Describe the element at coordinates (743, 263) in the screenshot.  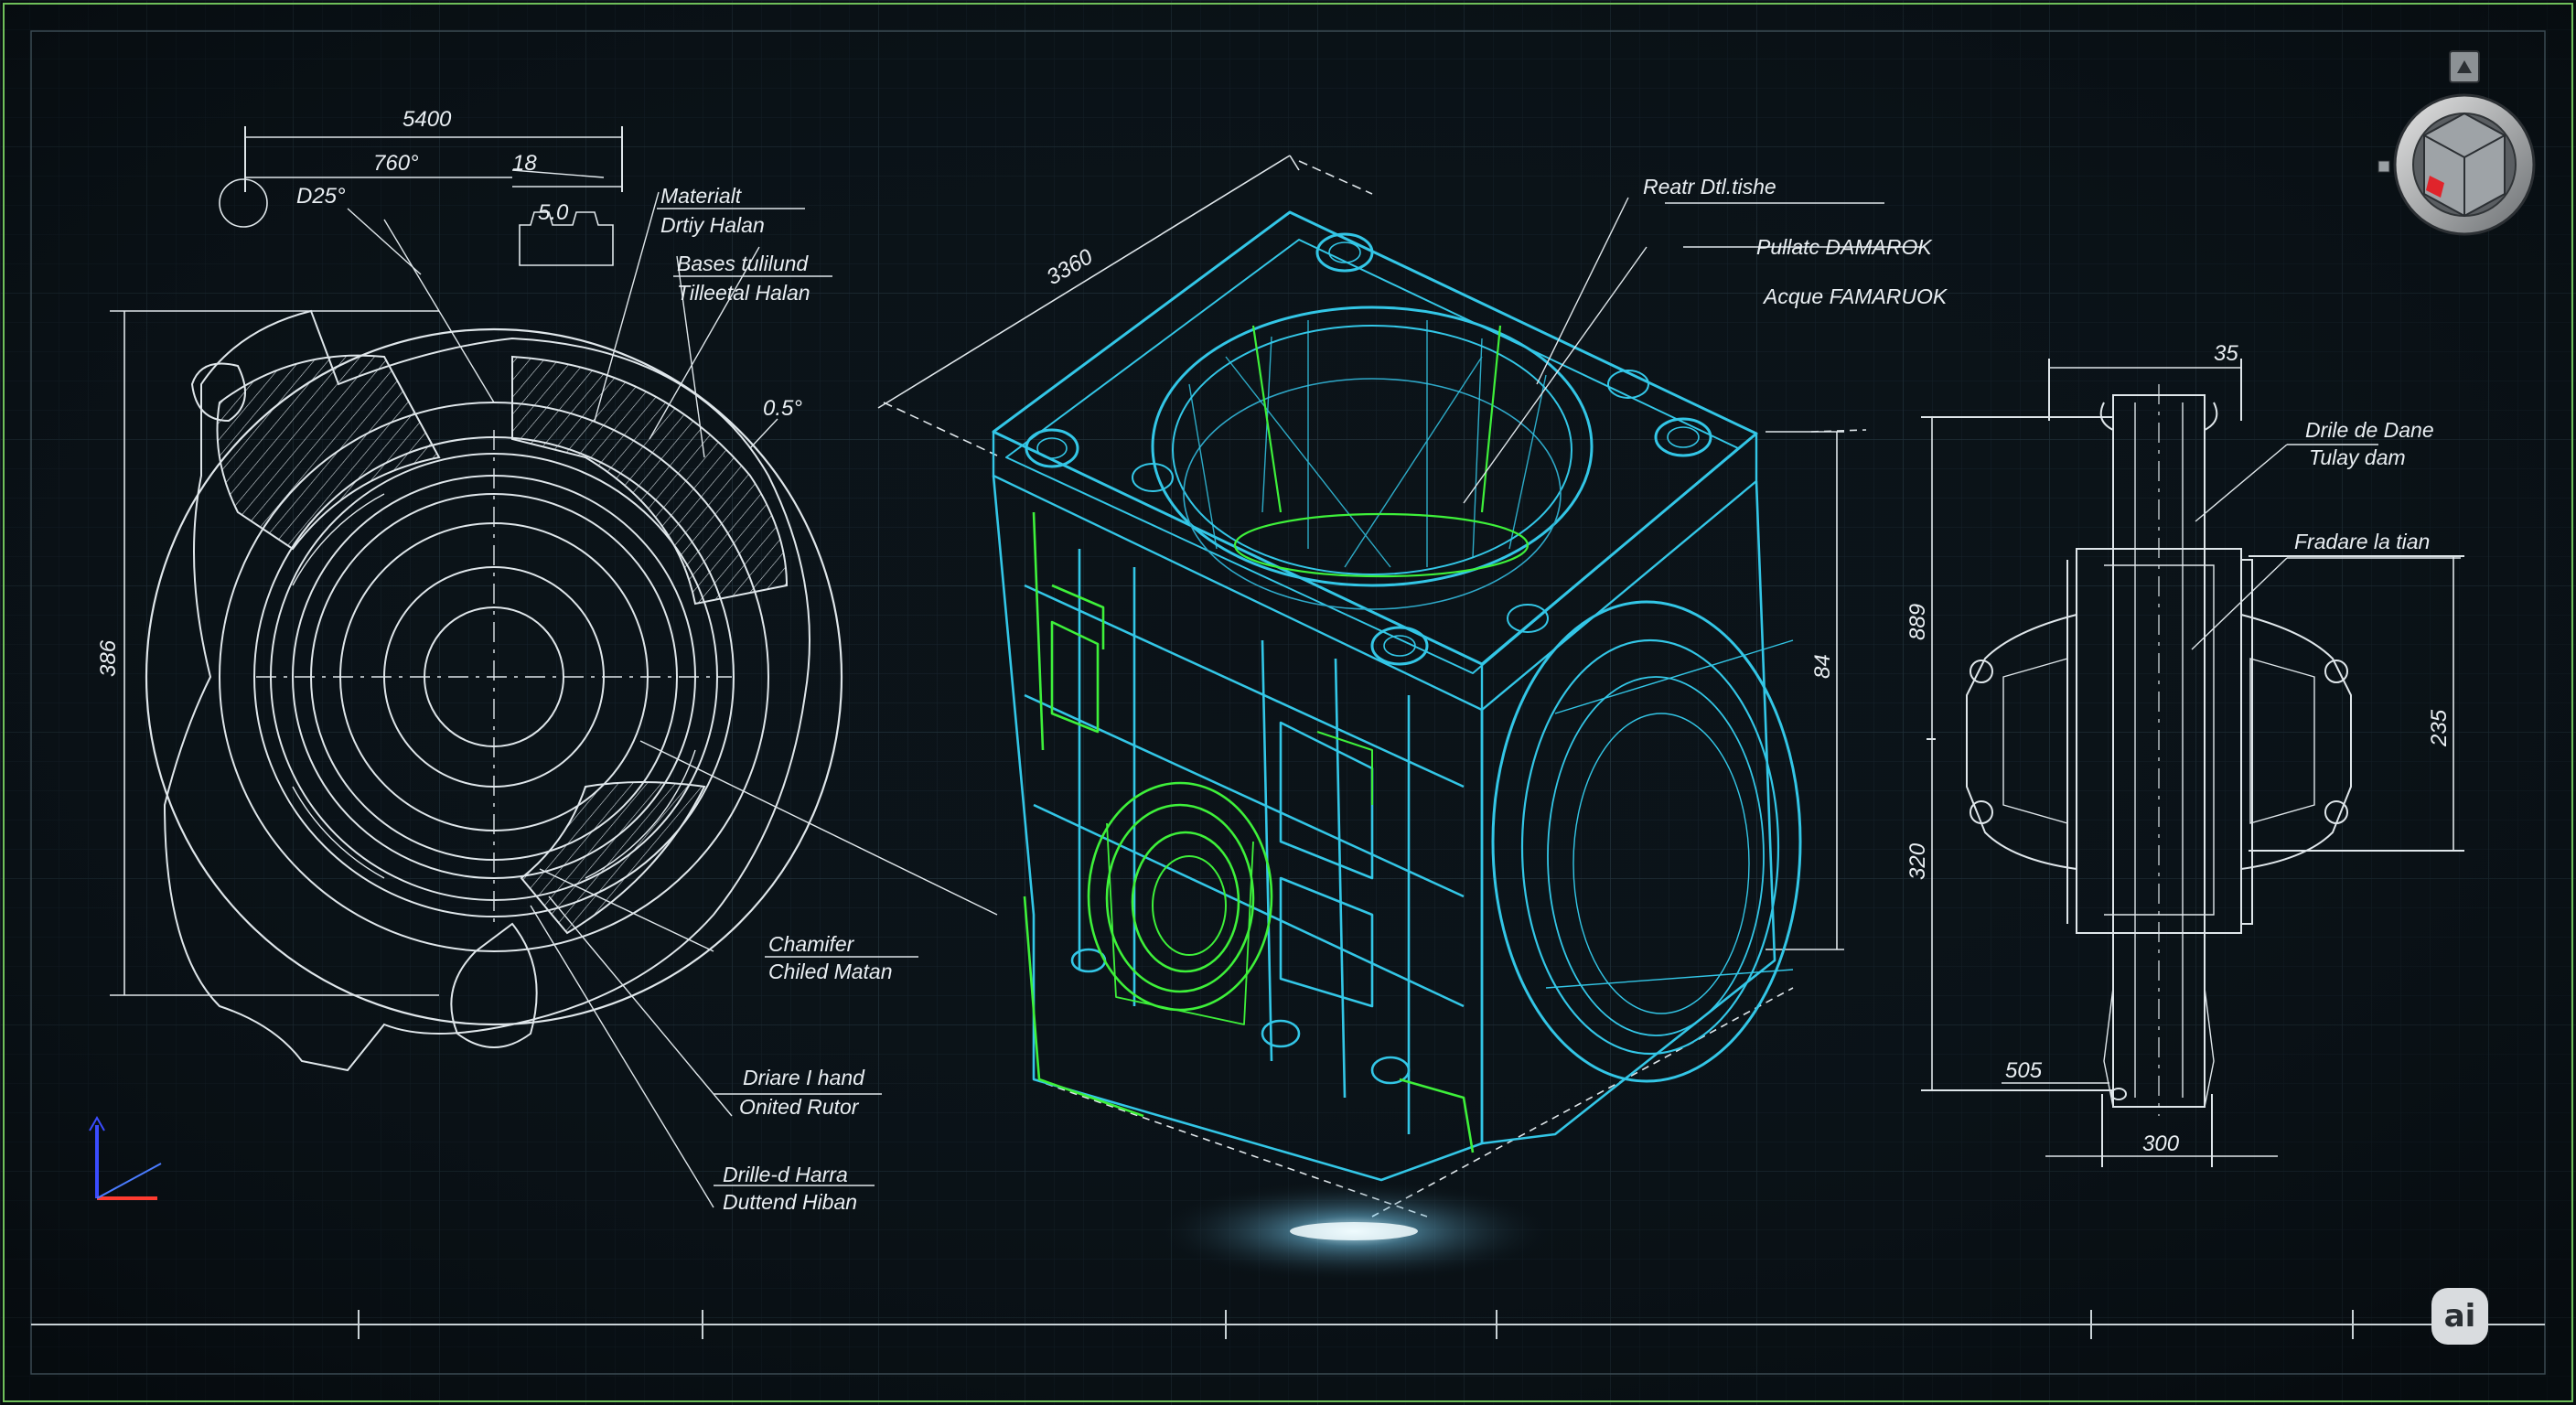
I see `callout-bases: Bases tulilund` at that location.